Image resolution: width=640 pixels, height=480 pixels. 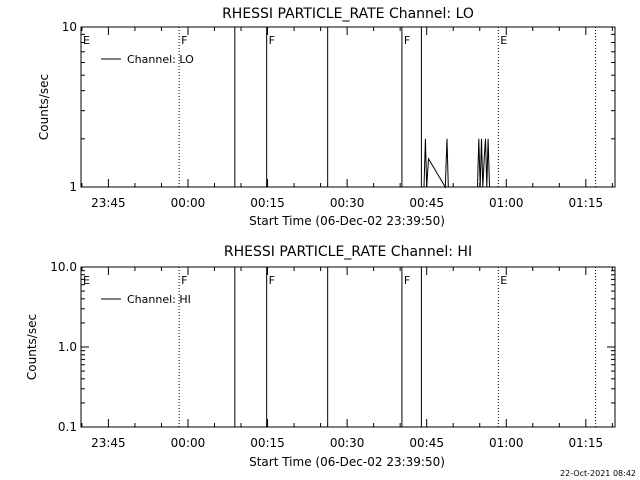 I want to click on hi-xtick-label: 01:00, so click(x=506, y=443).